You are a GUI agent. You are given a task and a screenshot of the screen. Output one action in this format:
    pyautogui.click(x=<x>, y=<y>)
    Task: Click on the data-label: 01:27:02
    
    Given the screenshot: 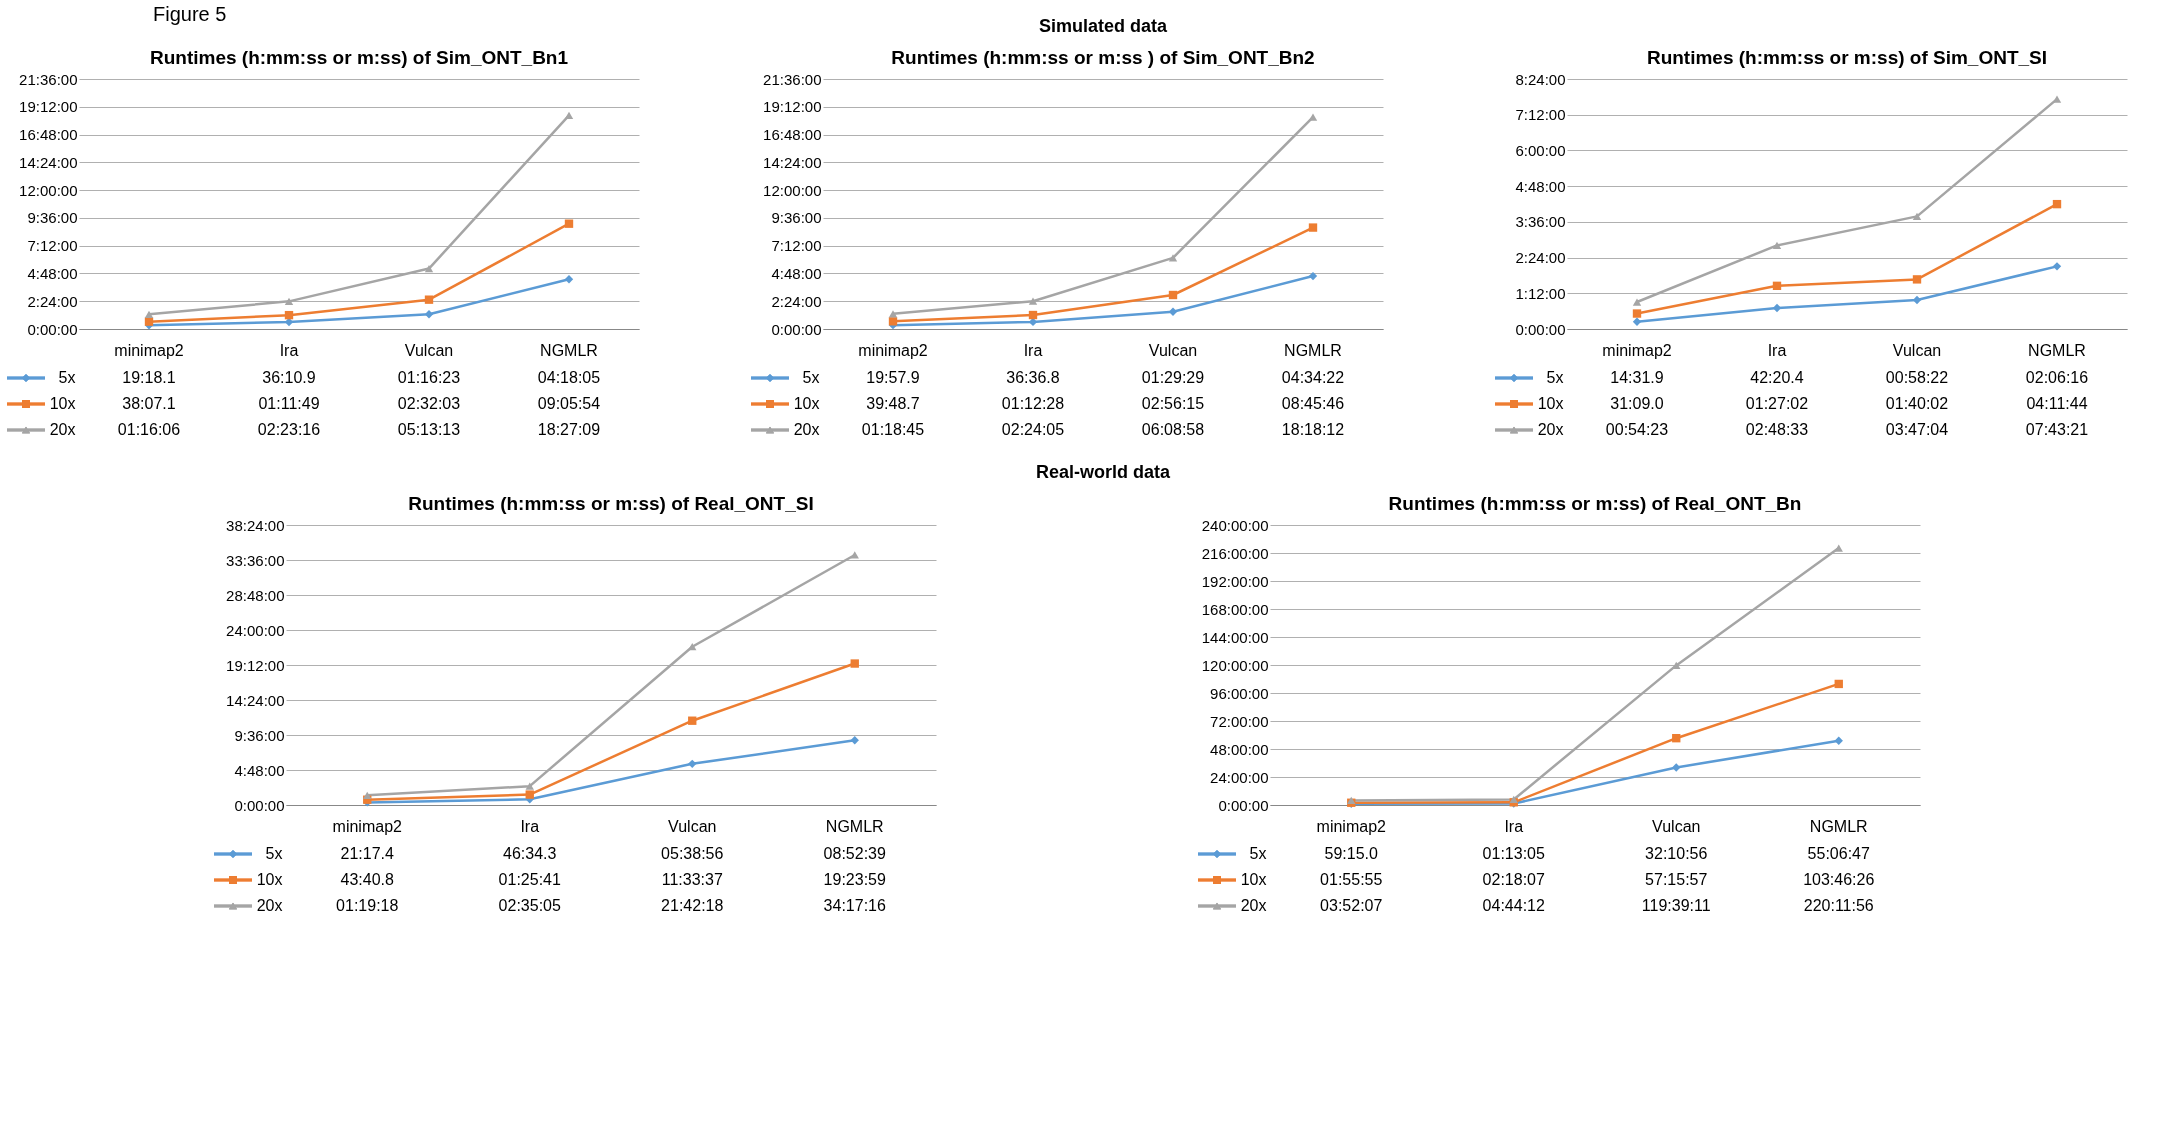 What is the action you would take?
    pyautogui.click(x=1777, y=403)
    